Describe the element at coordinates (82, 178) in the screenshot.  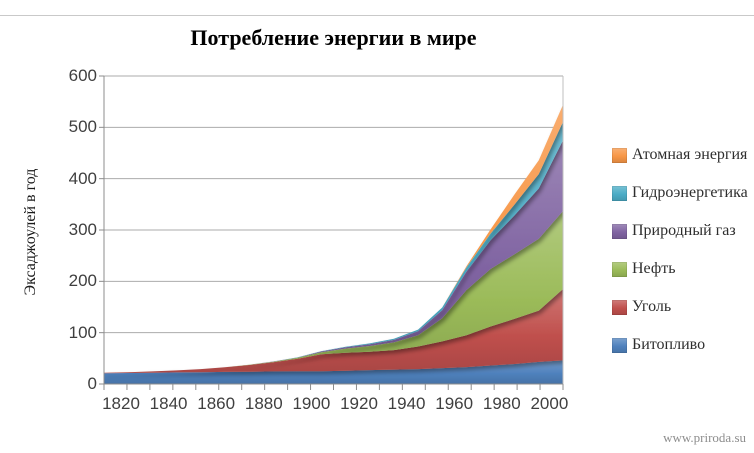
I see `y-tick-label-400: 400` at that location.